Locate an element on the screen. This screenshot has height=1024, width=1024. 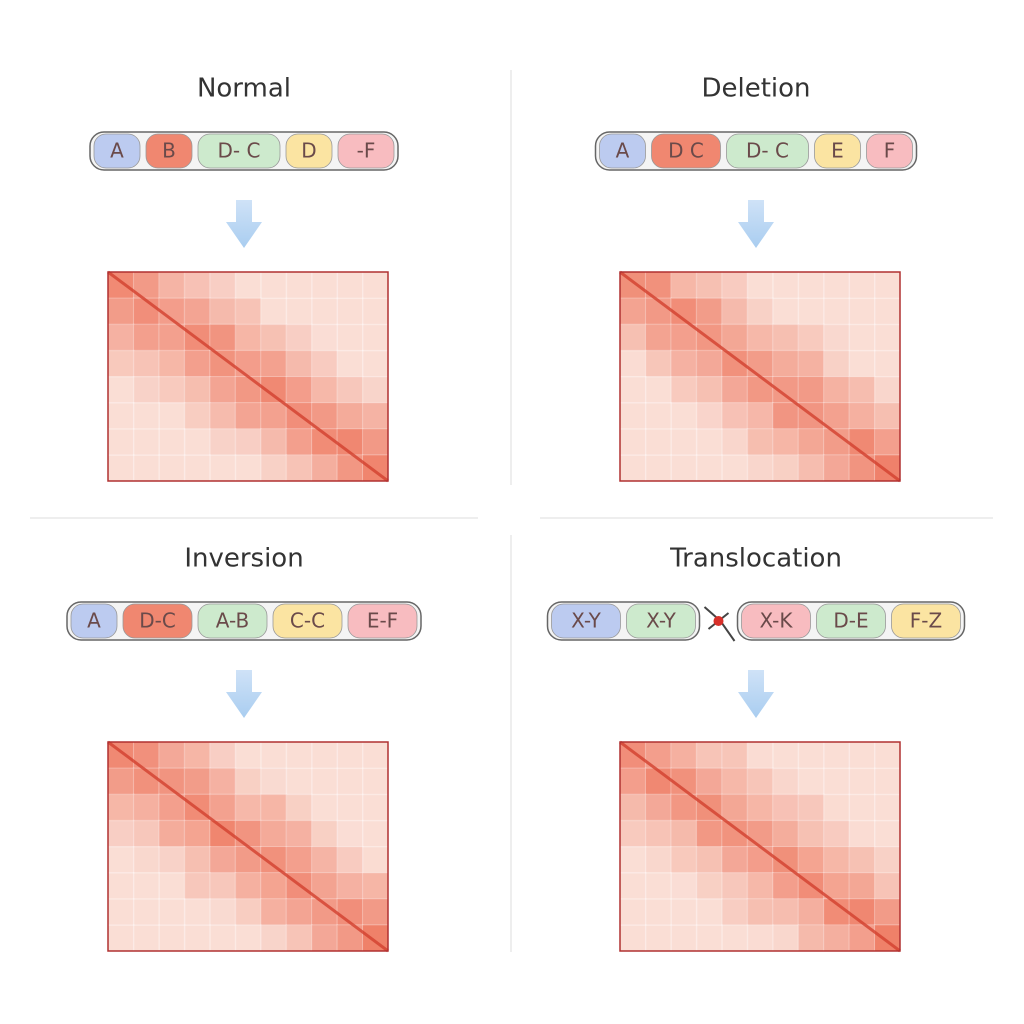
segment-label: E is located at coordinates (837, 151).